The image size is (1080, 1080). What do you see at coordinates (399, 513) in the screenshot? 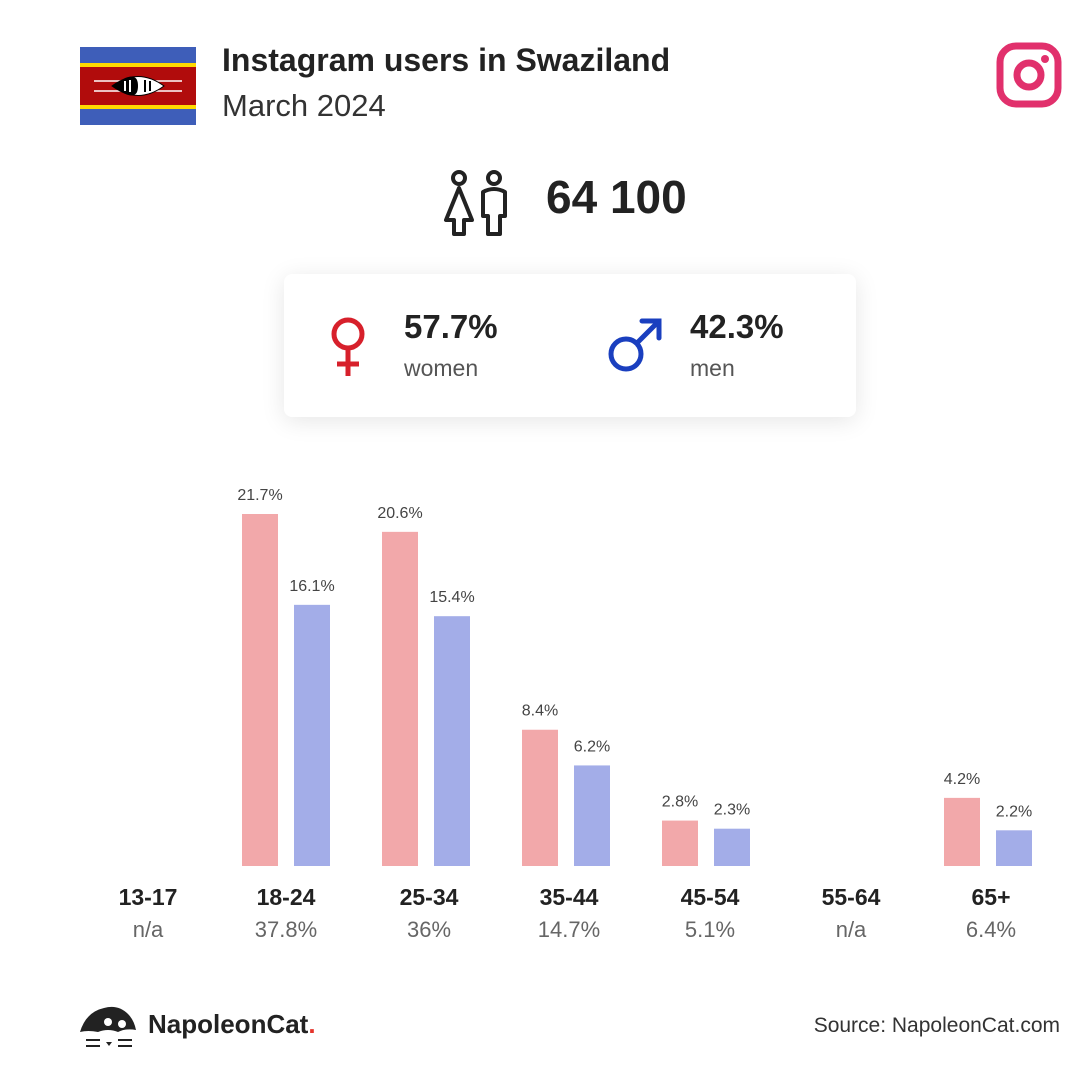
I see `bar-label-women-25-34: 20.6%` at bounding box center [399, 513].